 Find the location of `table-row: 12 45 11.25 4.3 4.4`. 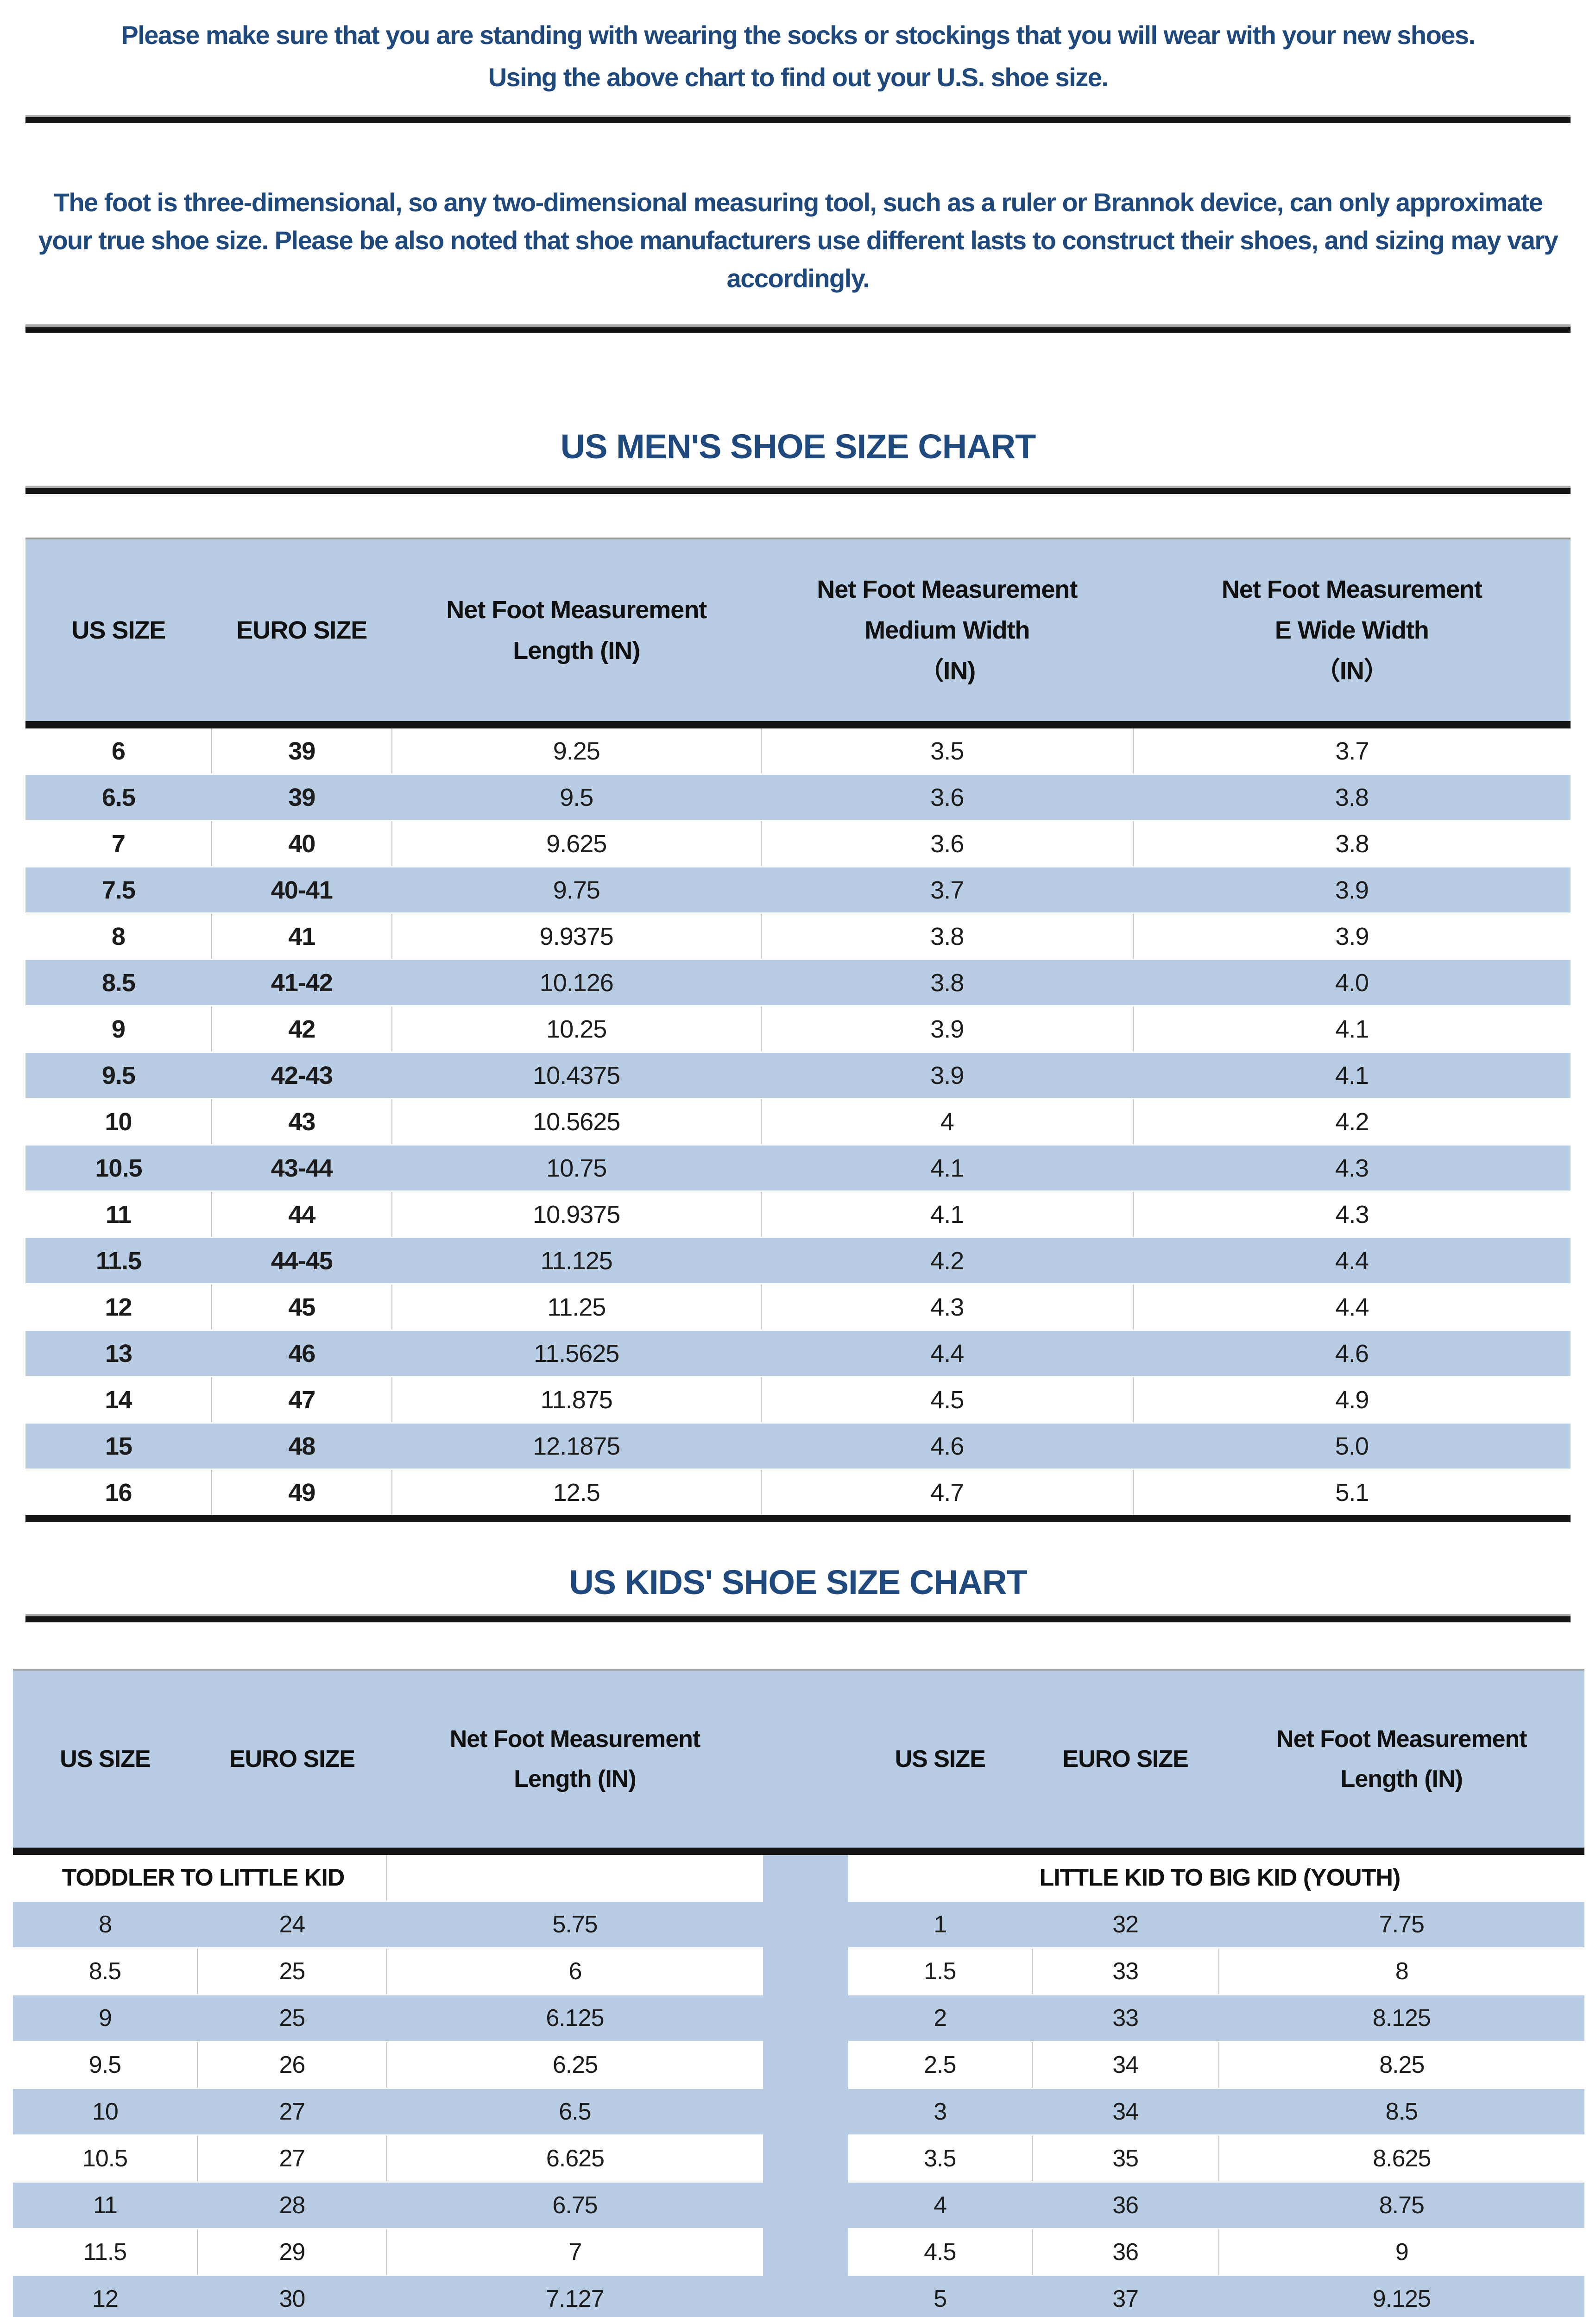

table-row: 12 45 11.25 4.3 4.4 is located at coordinates (798, 1307).